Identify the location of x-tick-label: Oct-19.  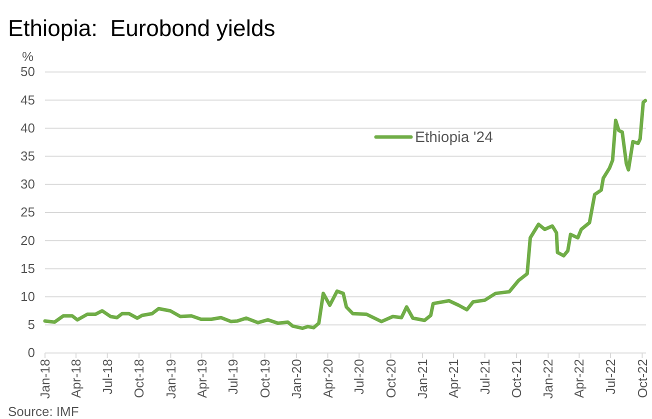
(264, 378).